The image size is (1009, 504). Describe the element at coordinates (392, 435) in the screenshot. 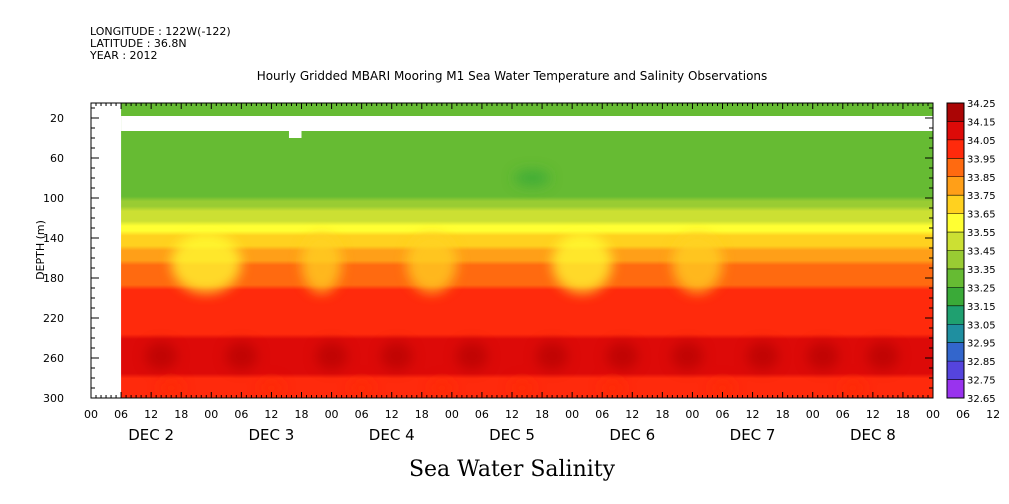

I see `x-day-label: DEC 4` at that location.